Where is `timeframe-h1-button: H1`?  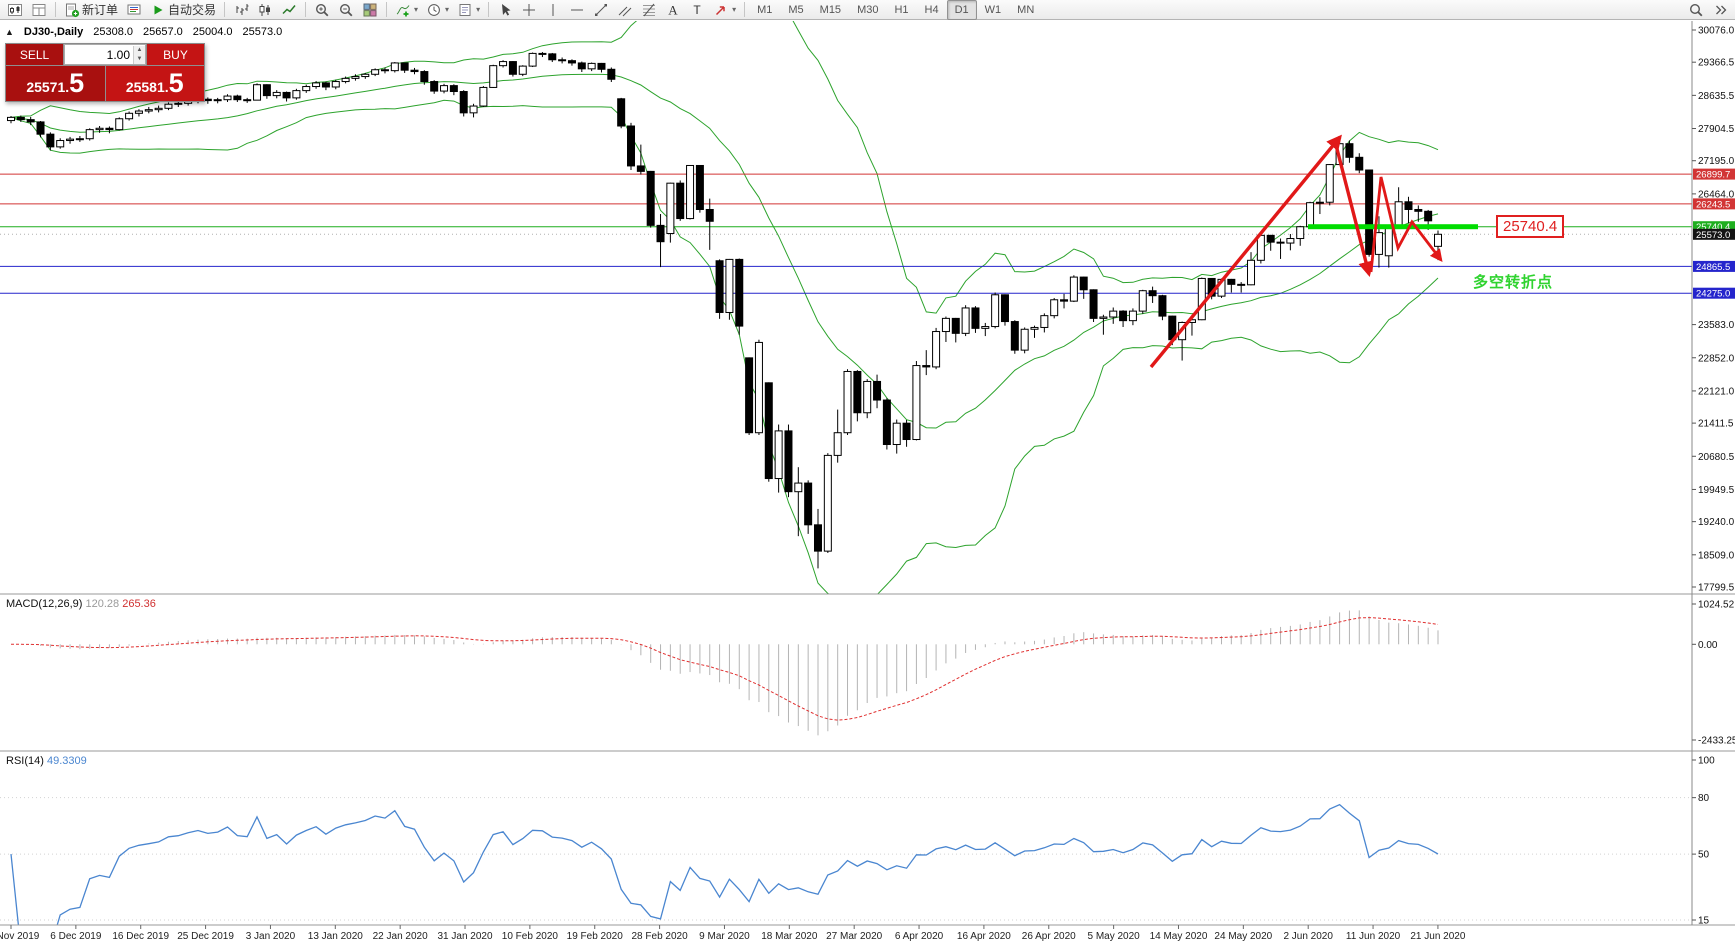 timeframe-h1-button: H1 is located at coordinates (901, 10).